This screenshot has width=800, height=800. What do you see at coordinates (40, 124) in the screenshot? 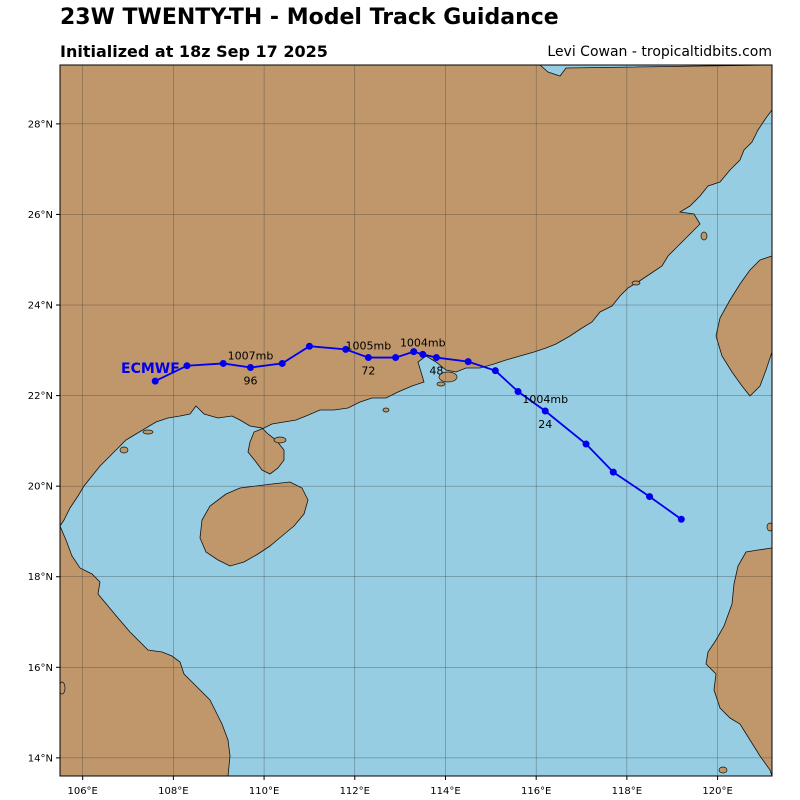
I see `lat-tick-label: 28°N` at bounding box center [40, 124].